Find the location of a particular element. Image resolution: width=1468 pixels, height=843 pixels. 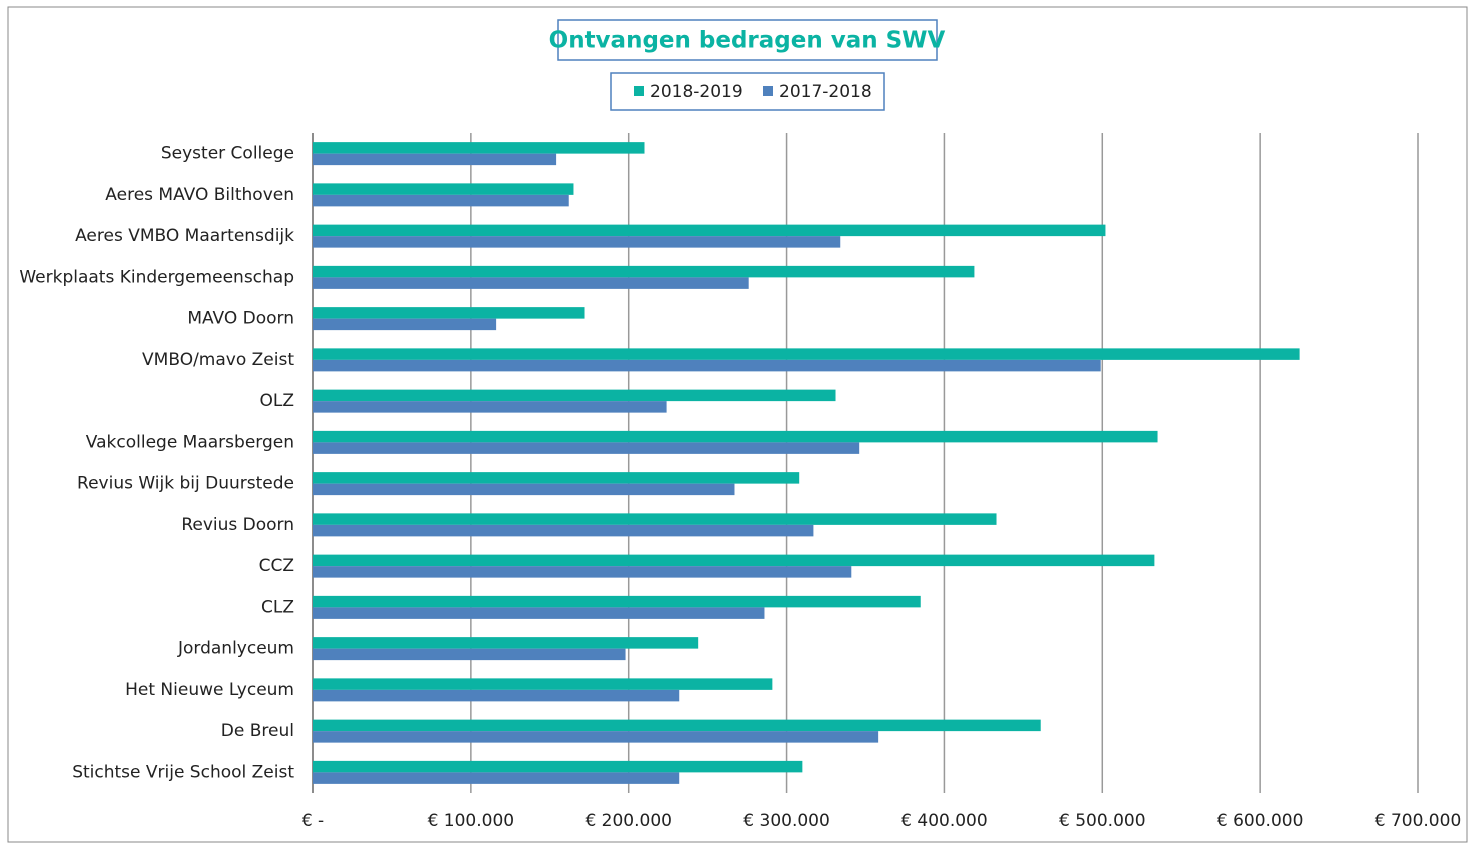

x-tick-label: € 600.000 is located at coordinates (1260, 821).